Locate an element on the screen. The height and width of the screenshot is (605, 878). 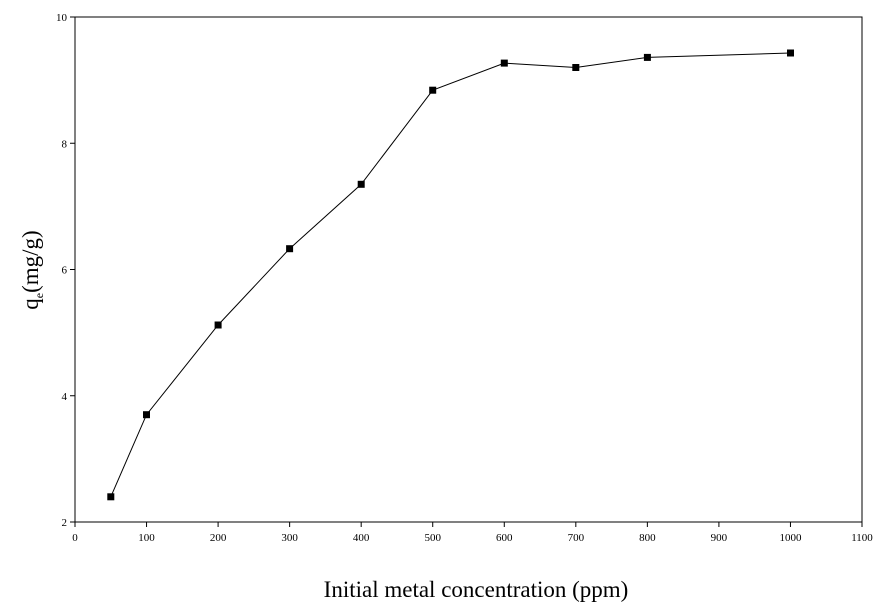
x-tick-label: 1100 is located at coordinates (862, 538).